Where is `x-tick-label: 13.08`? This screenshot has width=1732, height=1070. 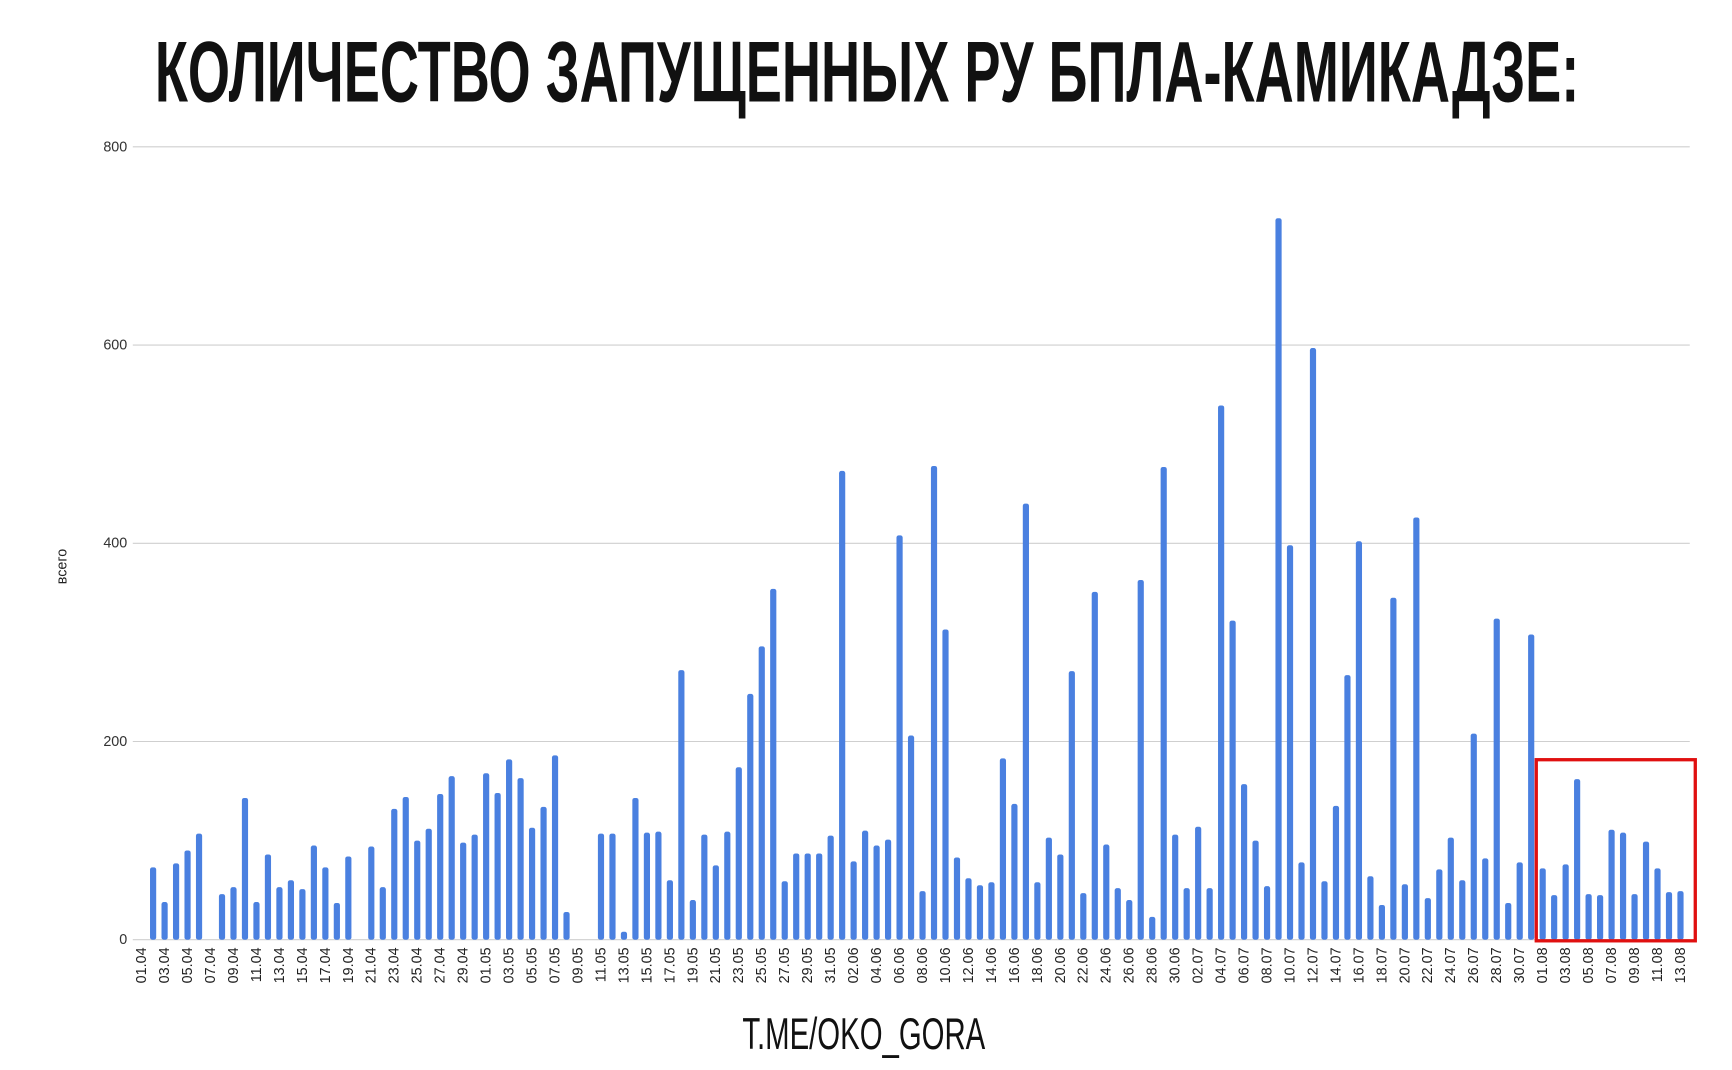 x-tick-label: 13.08 is located at coordinates (1681, 965).